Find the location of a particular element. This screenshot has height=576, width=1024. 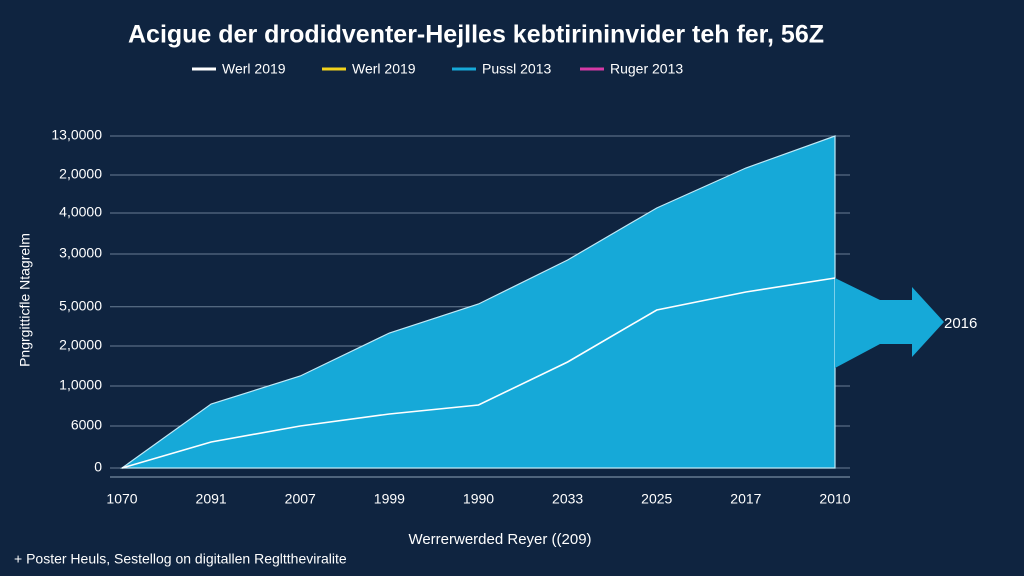

legend-label: Pussl 2013 is located at coordinates (516, 69).